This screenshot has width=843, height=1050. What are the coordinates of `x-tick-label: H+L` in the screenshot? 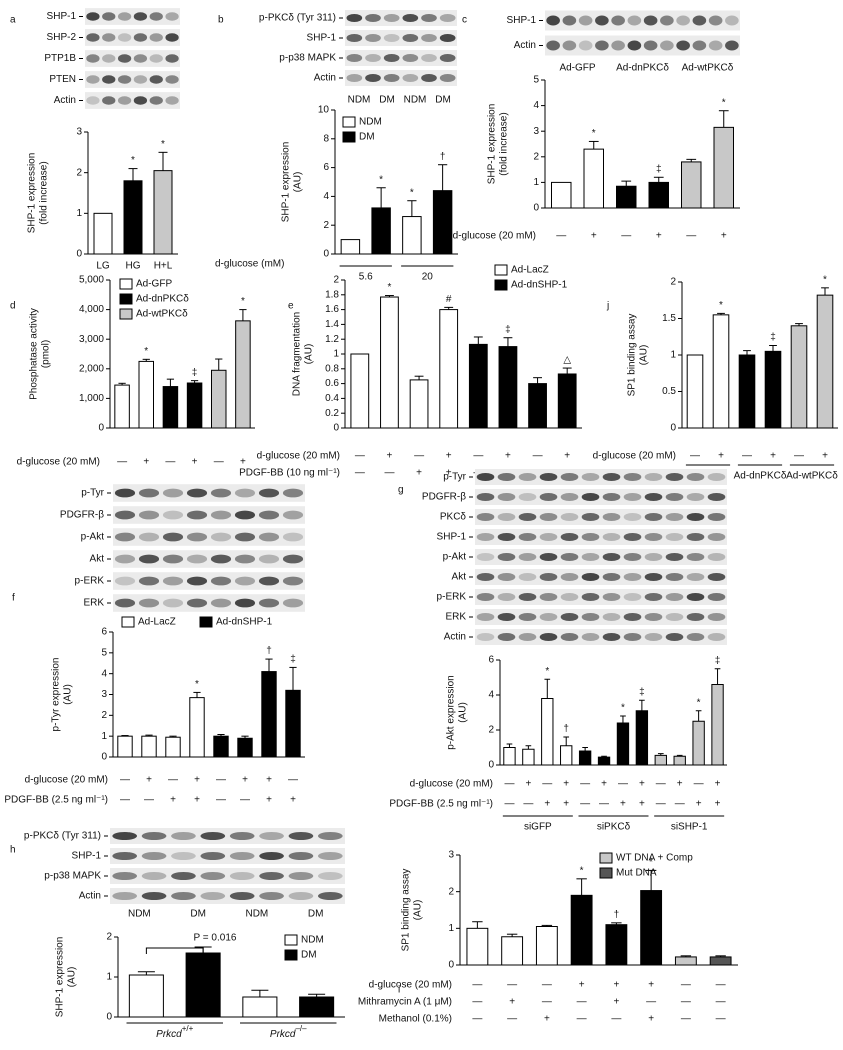 It's located at (163, 266).